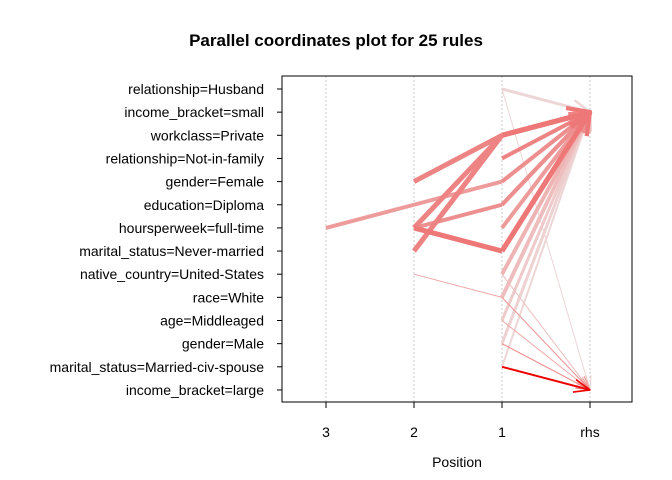 This screenshot has width=672, height=480. Describe the element at coordinates (171, 251) in the screenshot. I see `y-item-label: marital_status=Never-married` at that location.